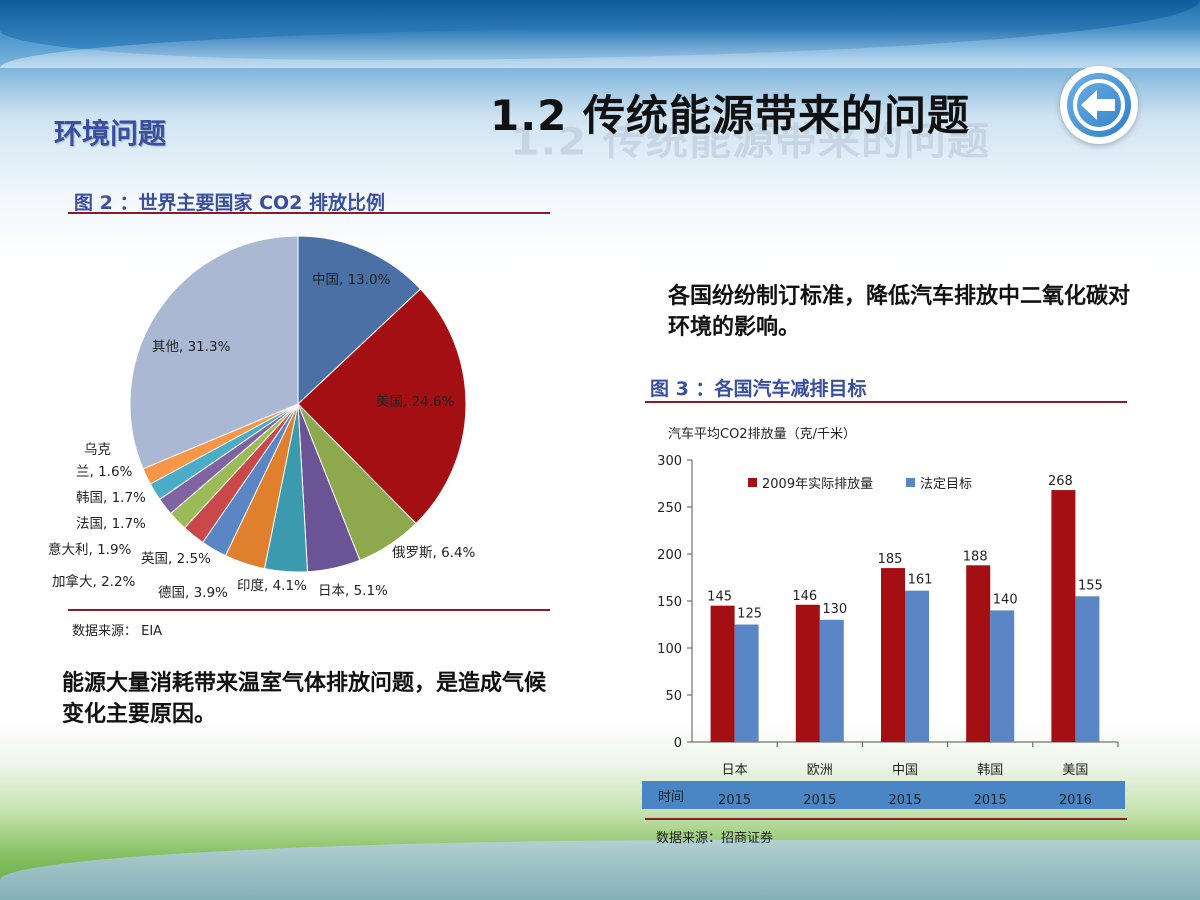 This screenshot has height=900, width=1200. I want to click on title-reflection: 1.2 传统能源带来的问题, so click(750, 141).